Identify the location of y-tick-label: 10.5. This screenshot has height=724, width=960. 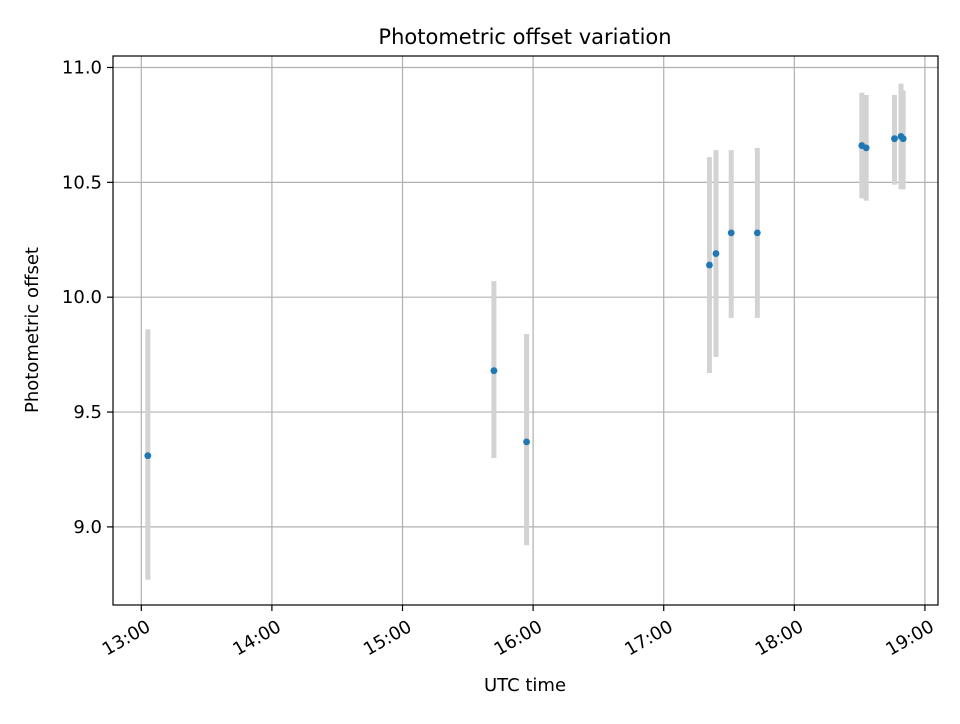
(82, 182).